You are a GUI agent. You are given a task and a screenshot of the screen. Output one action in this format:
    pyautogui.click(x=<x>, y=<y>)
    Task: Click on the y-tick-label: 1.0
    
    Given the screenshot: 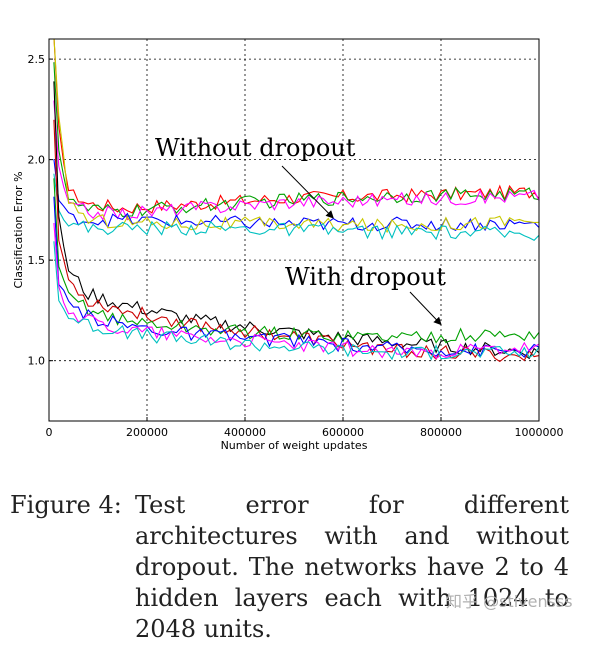 What is the action you would take?
    pyautogui.click(x=37, y=361)
    